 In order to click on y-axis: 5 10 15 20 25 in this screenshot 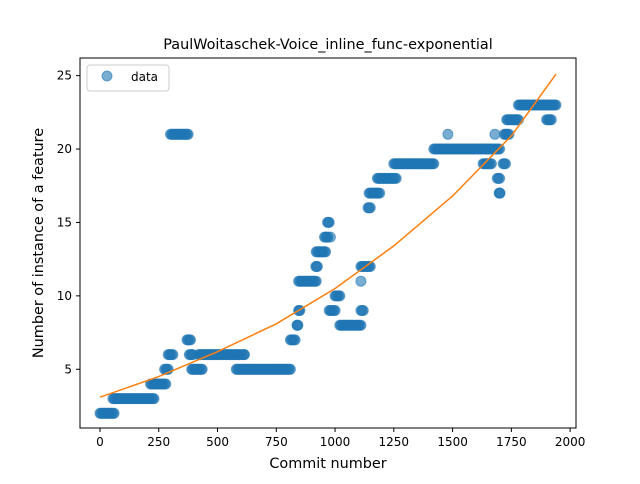, I will do `click(68, 222)`.